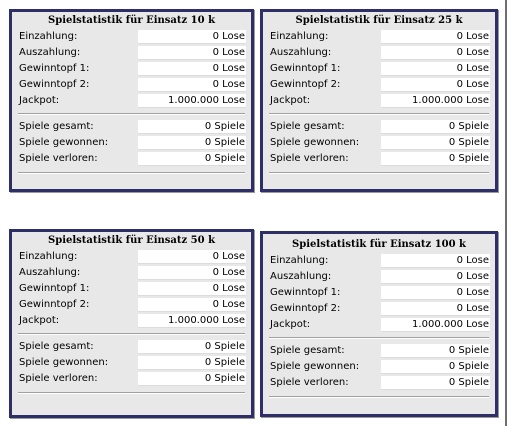  Describe the element at coordinates (131, 20) in the screenshot. I see `panel-title: Spielstatistik für Einsatz 10 k` at that location.